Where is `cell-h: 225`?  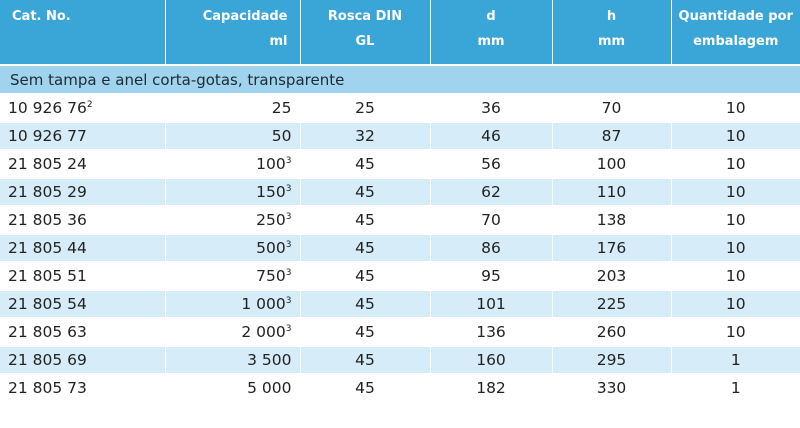
cell-h: 225 is located at coordinates (612, 304).